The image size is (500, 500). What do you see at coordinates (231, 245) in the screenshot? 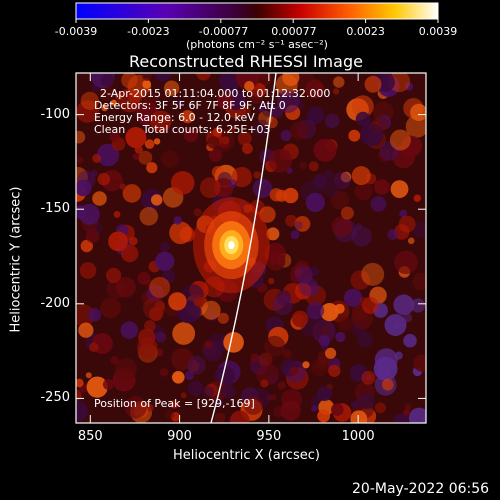
I see `peak-source-glow` at bounding box center [231, 245].